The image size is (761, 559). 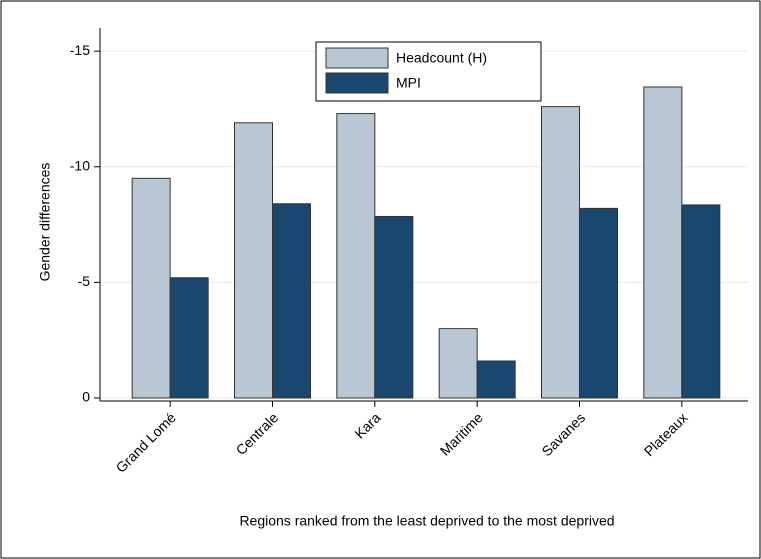 I want to click on y-tick-label: 0, so click(x=86, y=397).